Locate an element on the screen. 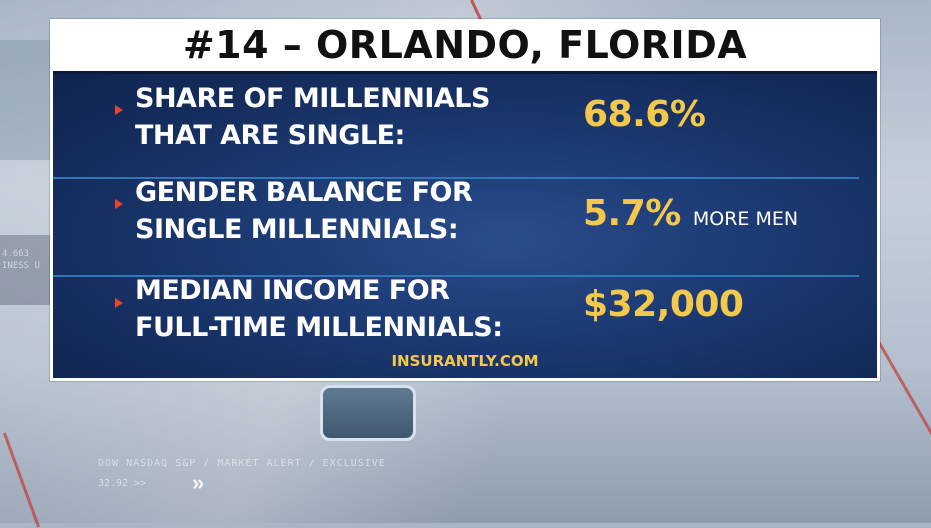  stat-value: 5.7% MORE MEN is located at coordinates (691, 213).